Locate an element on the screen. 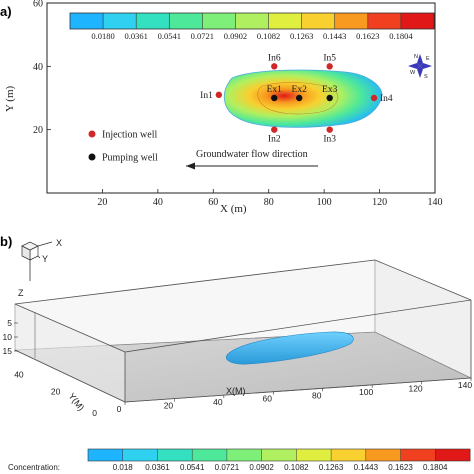  plume-contour is located at coordinates (303, 98).